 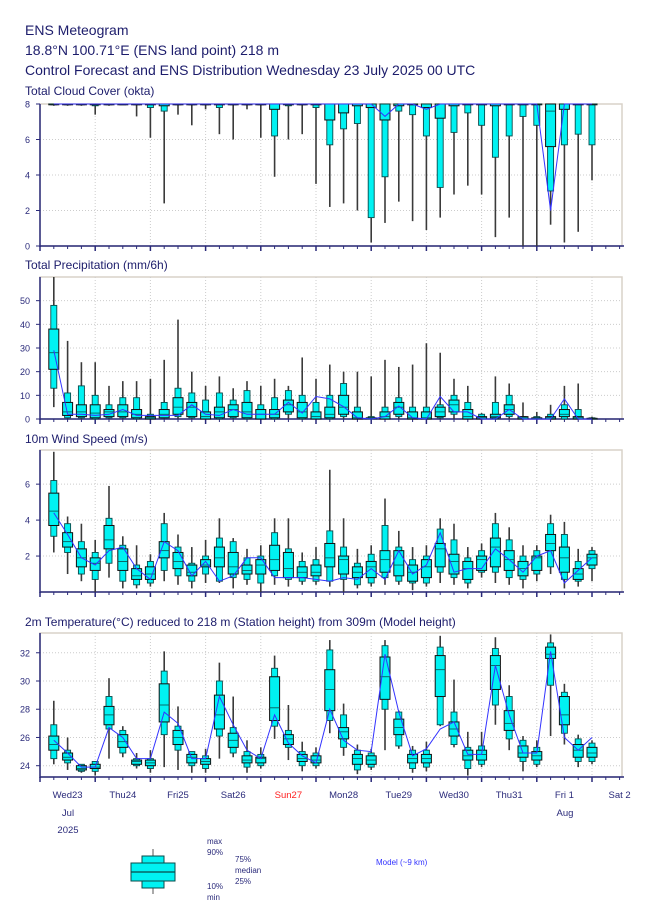 I want to click on cloud-ytick-label: 6, so click(x=27, y=140).